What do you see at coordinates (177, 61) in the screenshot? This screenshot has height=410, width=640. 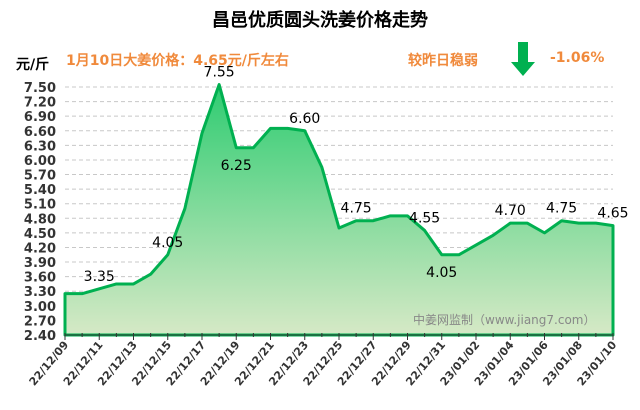 I see `price-summary: 1月10日大姜价格：4.65元/斤左右` at bounding box center [177, 61].